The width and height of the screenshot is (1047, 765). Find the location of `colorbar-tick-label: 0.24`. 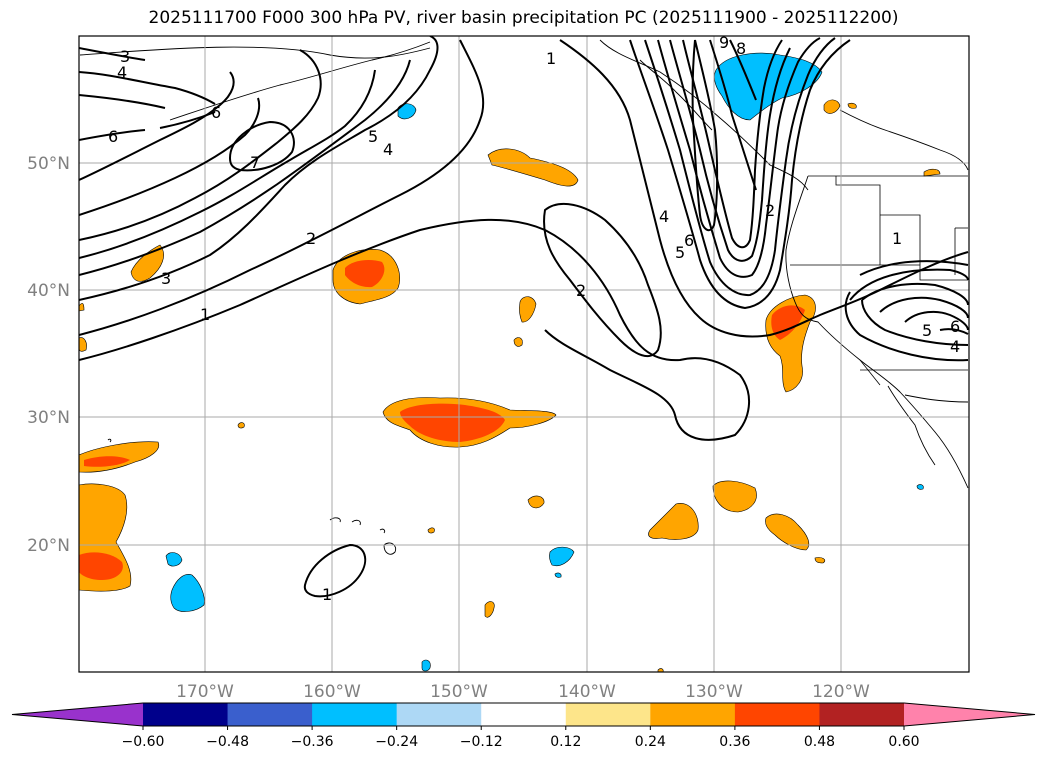

colorbar-tick-label: 0.24 is located at coordinates (650, 742).